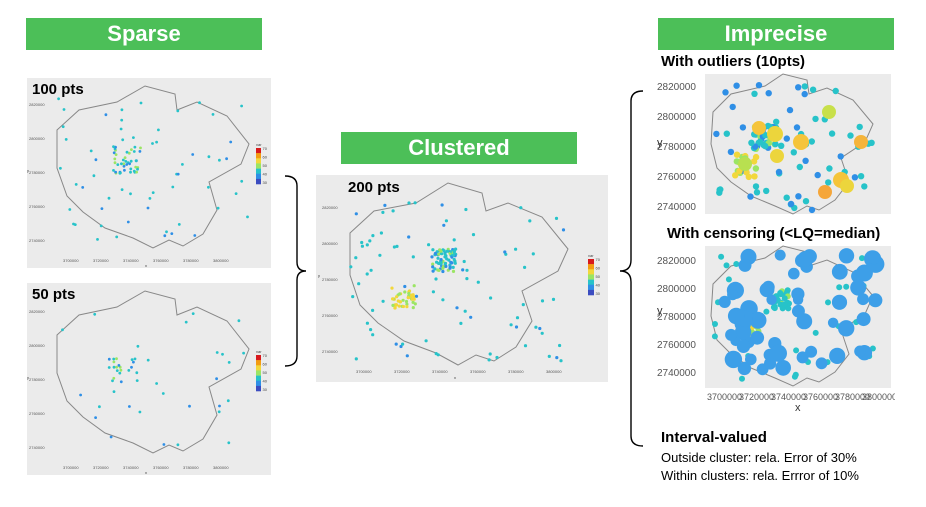  I want to click on y-tick: 2820000, so click(676, 261).